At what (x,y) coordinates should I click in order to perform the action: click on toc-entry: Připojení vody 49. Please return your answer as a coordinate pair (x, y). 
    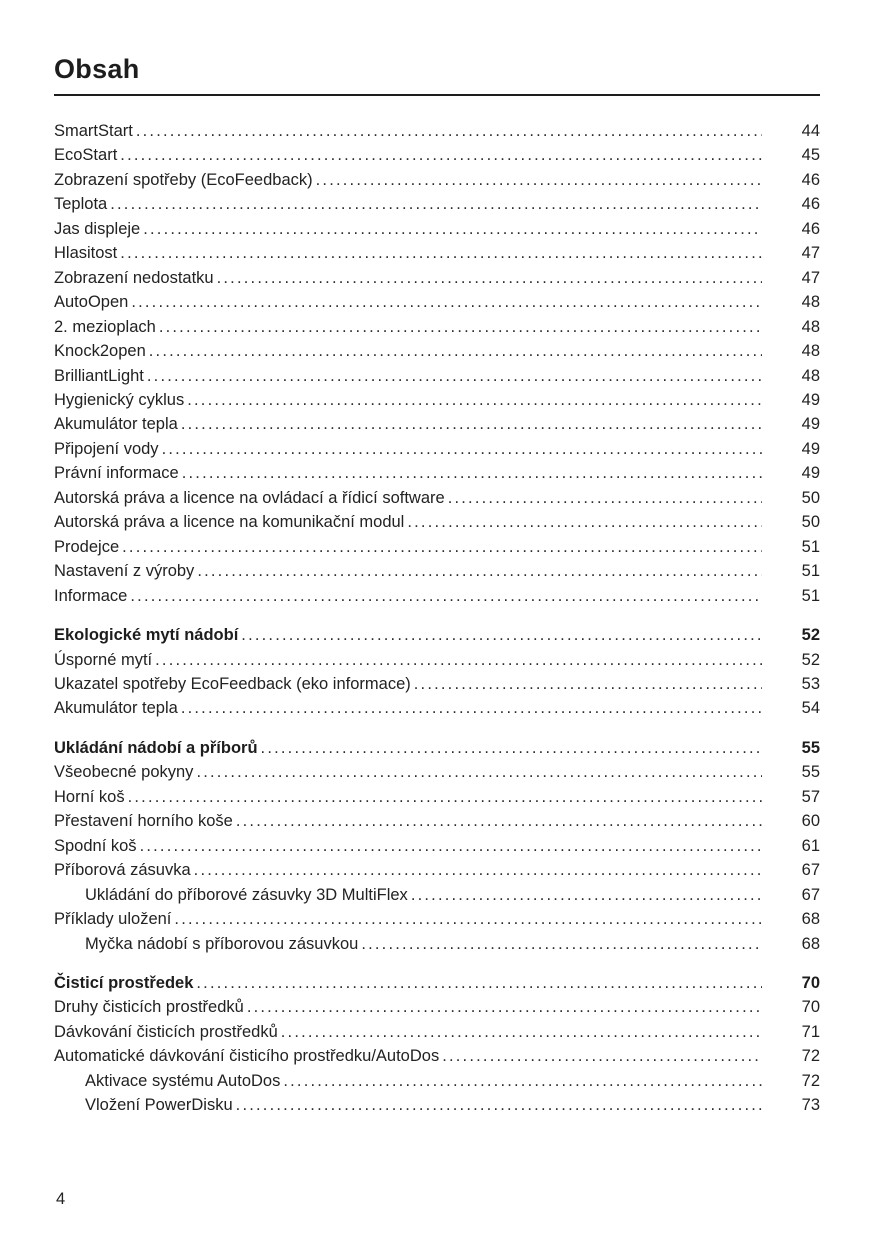
    Looking at the image, I should click on (437, 449).